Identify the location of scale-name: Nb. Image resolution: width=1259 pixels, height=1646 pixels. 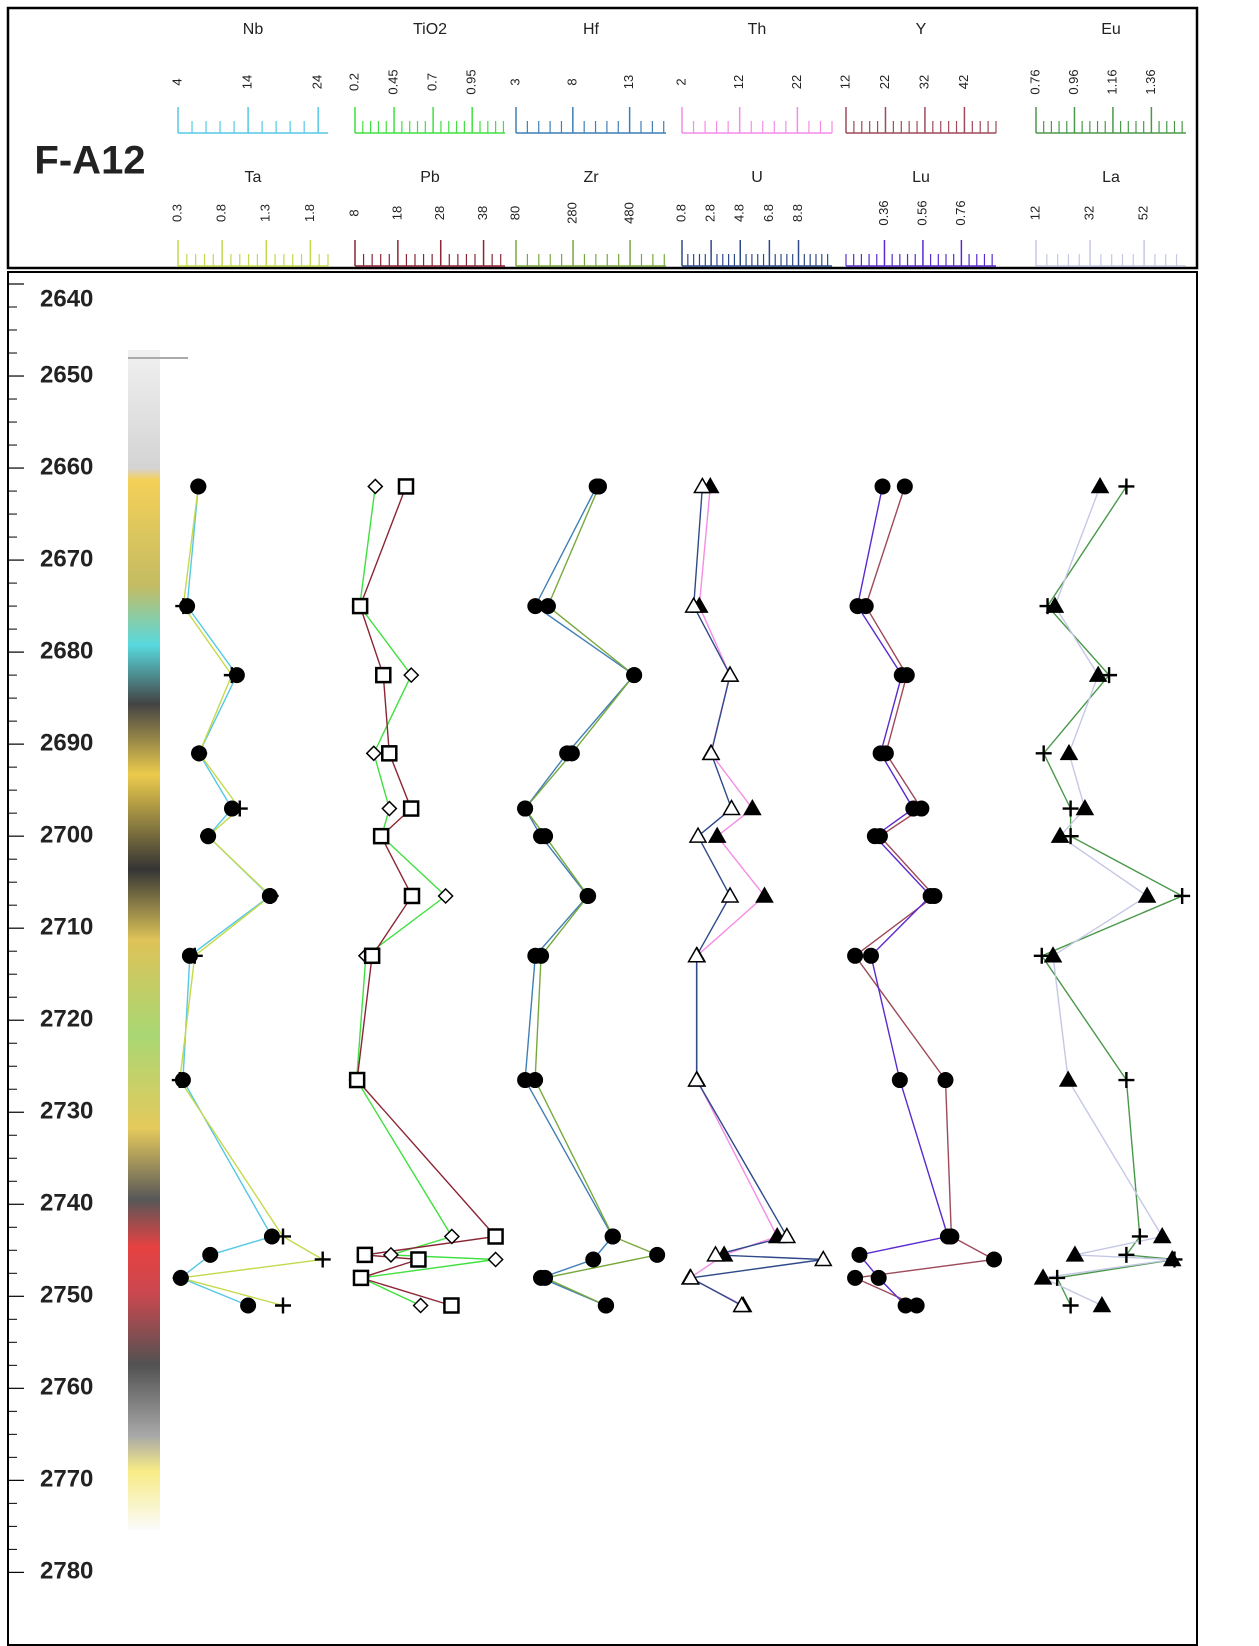
(253, 29).